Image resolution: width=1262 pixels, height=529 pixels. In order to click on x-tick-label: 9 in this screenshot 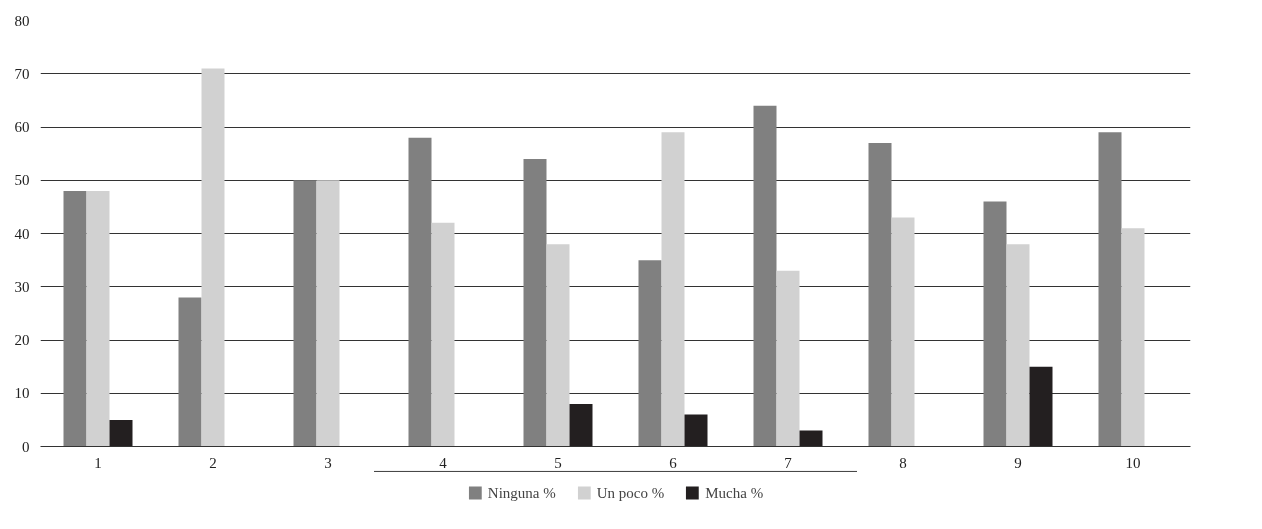, I will do `click(1018, 462)`.